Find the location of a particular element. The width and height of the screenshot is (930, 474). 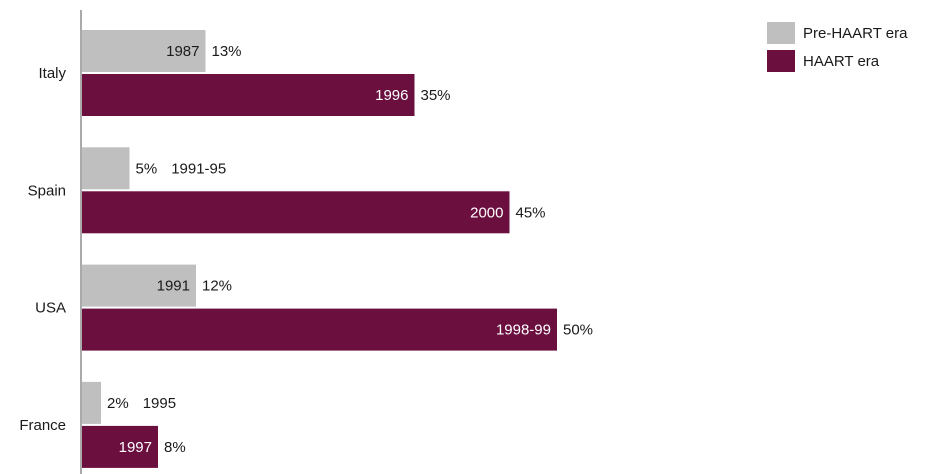

period-label-usa-pre-haart-era: 1991 is located at coordinates (173, 286).